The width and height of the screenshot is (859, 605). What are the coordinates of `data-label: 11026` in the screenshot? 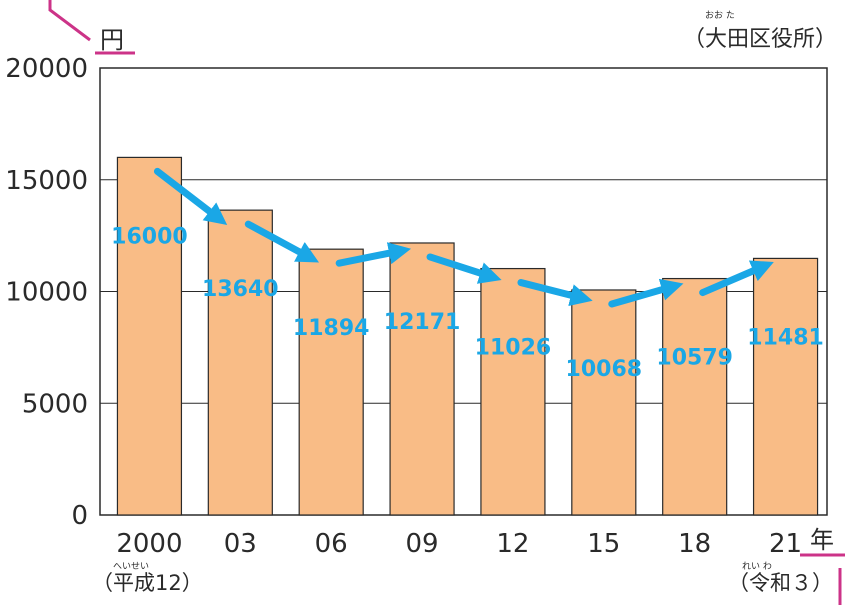 It's located at (513, 348).